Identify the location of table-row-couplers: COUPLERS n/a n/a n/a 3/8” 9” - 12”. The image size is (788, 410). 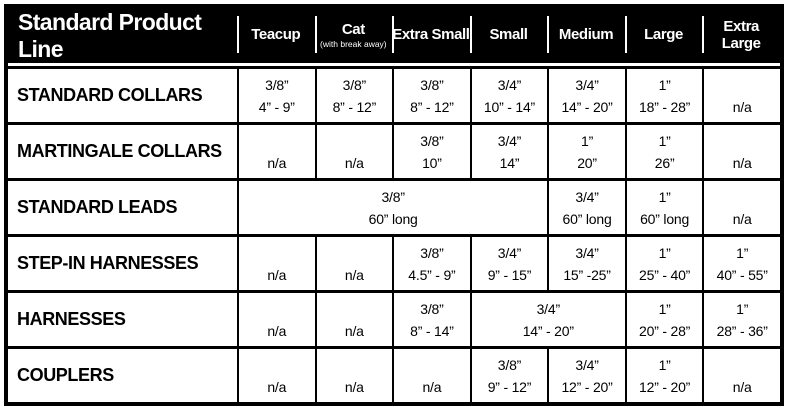
(394, 374).